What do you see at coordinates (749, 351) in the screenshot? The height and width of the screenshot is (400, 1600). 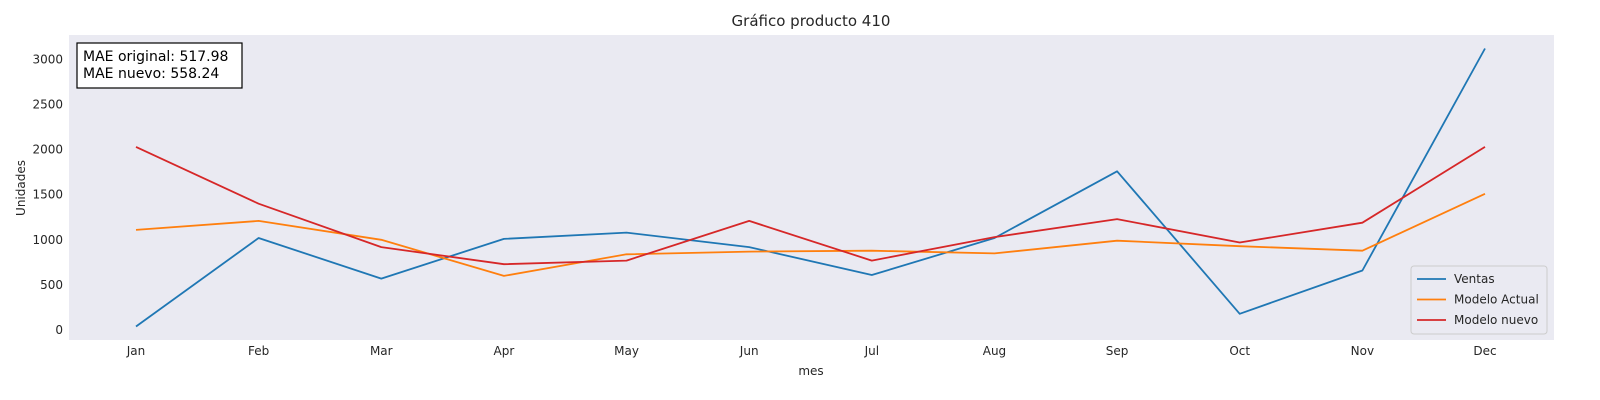 I see `x-tick-label: Jun` at bounding box center [749, 351].